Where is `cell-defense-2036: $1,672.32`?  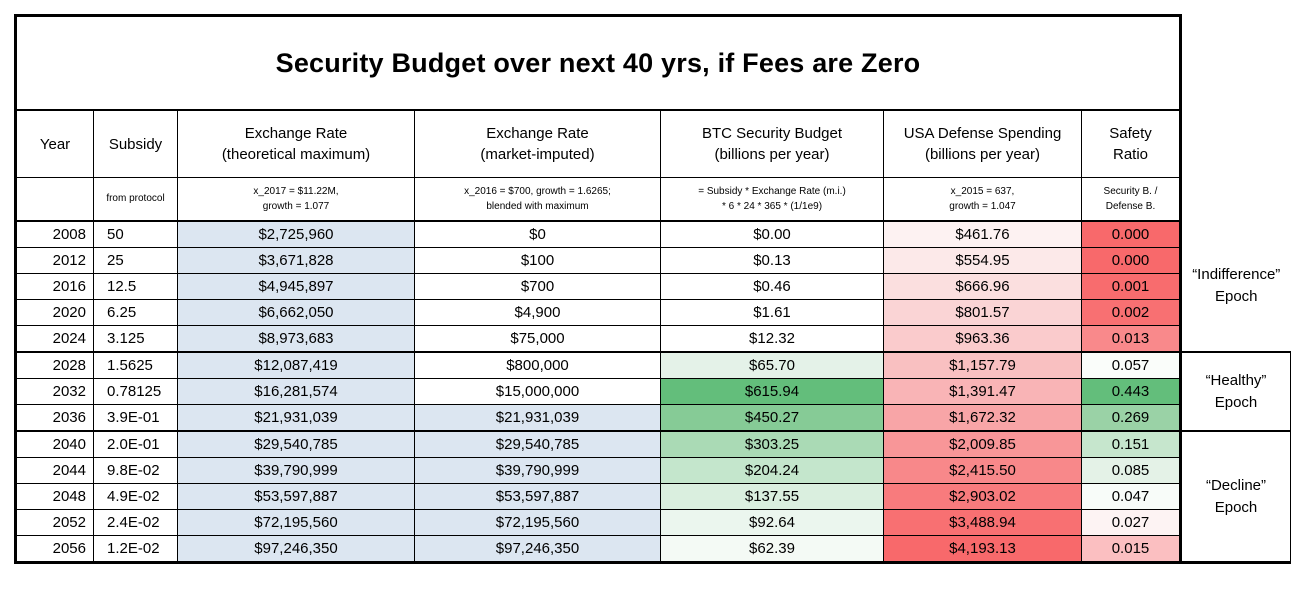 cell-defense-2036: $1,672.32 is located at coordinates (982, 418).